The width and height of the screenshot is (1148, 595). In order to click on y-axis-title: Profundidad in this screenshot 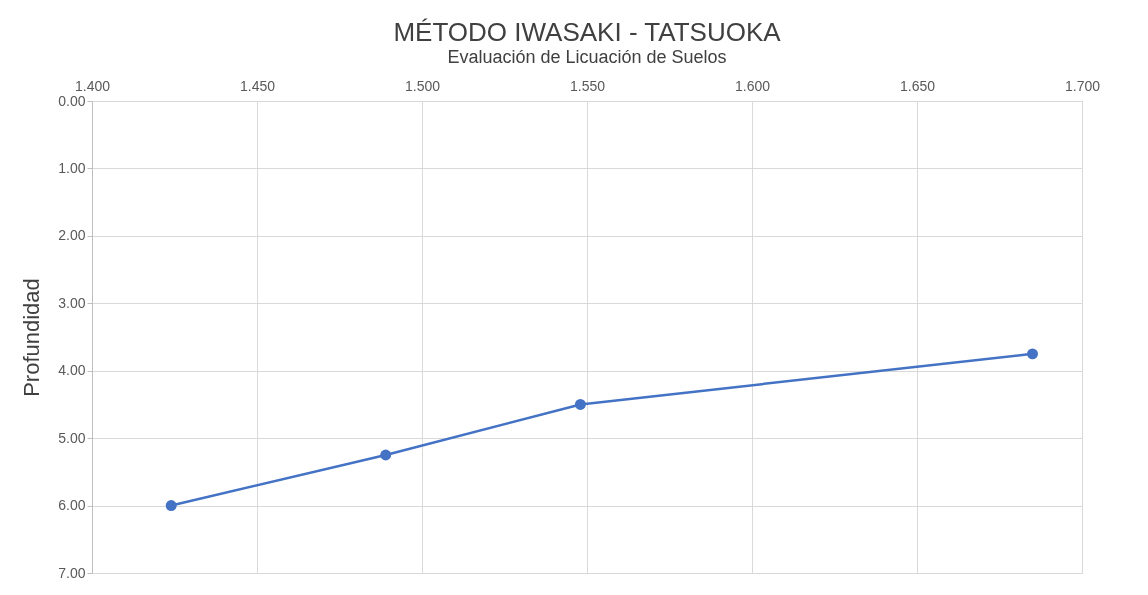, I will do `click(32, 337)`.